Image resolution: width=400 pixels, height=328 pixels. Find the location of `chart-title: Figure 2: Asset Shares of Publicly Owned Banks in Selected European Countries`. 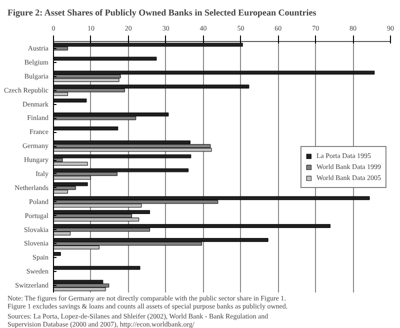

chart-title: Figure 2: Asset Shares of Publicly Owned Banks in Selected European Countries is located at coordinates (162, 13).